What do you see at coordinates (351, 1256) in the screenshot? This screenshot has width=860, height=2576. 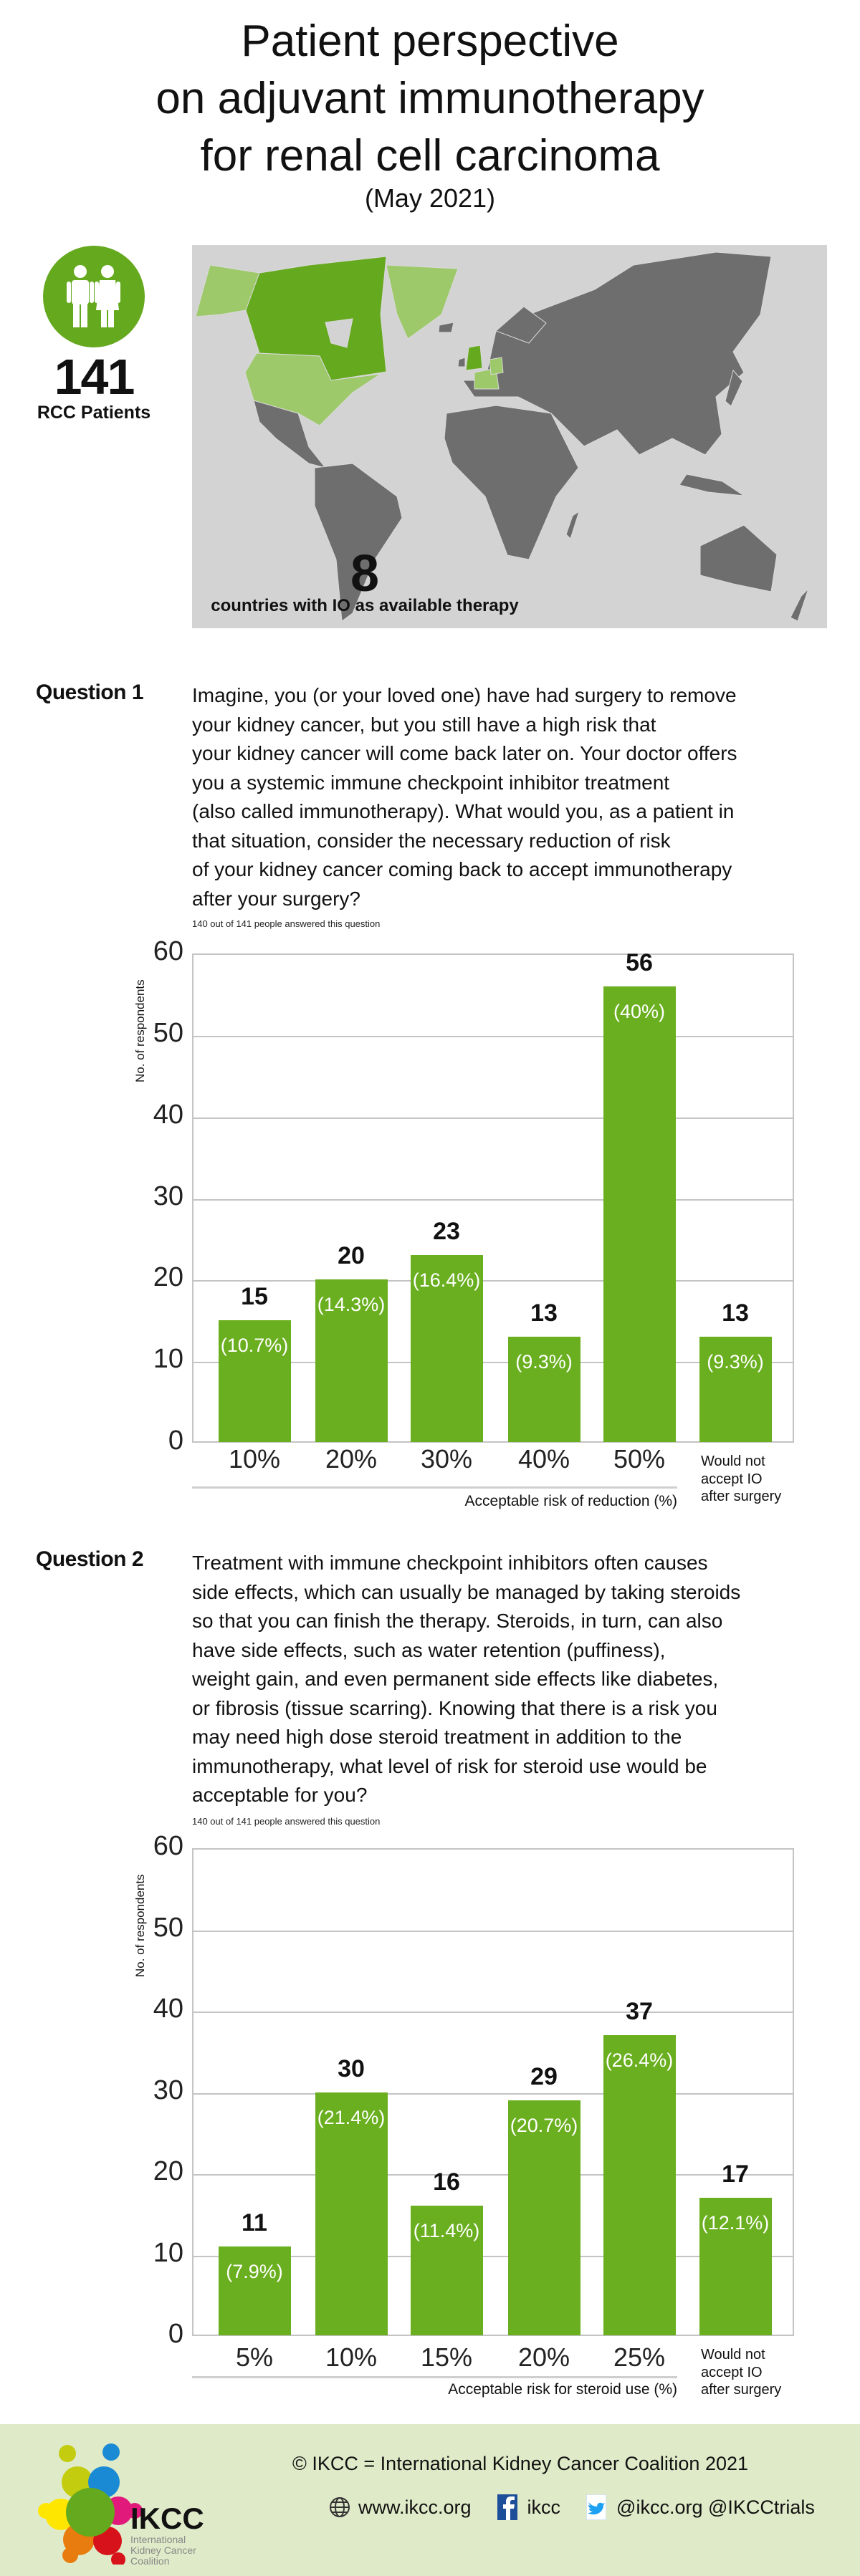 I see `bar-value-label: 20` at bounding box center [351, 1256].